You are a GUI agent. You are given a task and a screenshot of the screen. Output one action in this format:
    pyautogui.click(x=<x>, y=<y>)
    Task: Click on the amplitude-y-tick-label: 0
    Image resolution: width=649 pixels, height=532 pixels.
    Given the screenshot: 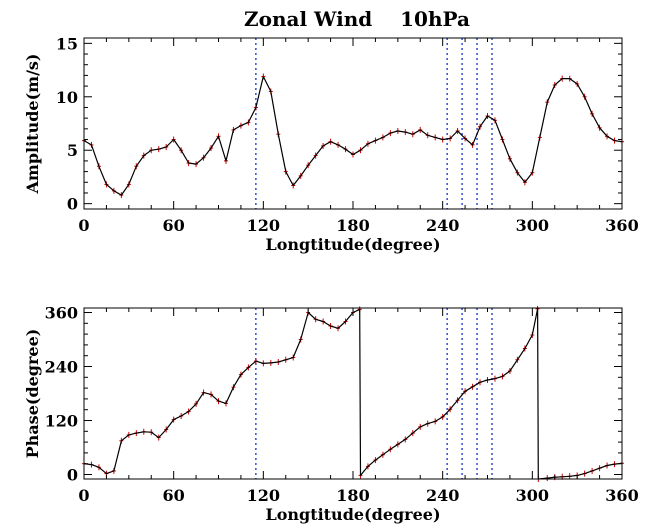 What is the action you would take?
    pyautogui.click(x=72, y=204)
    